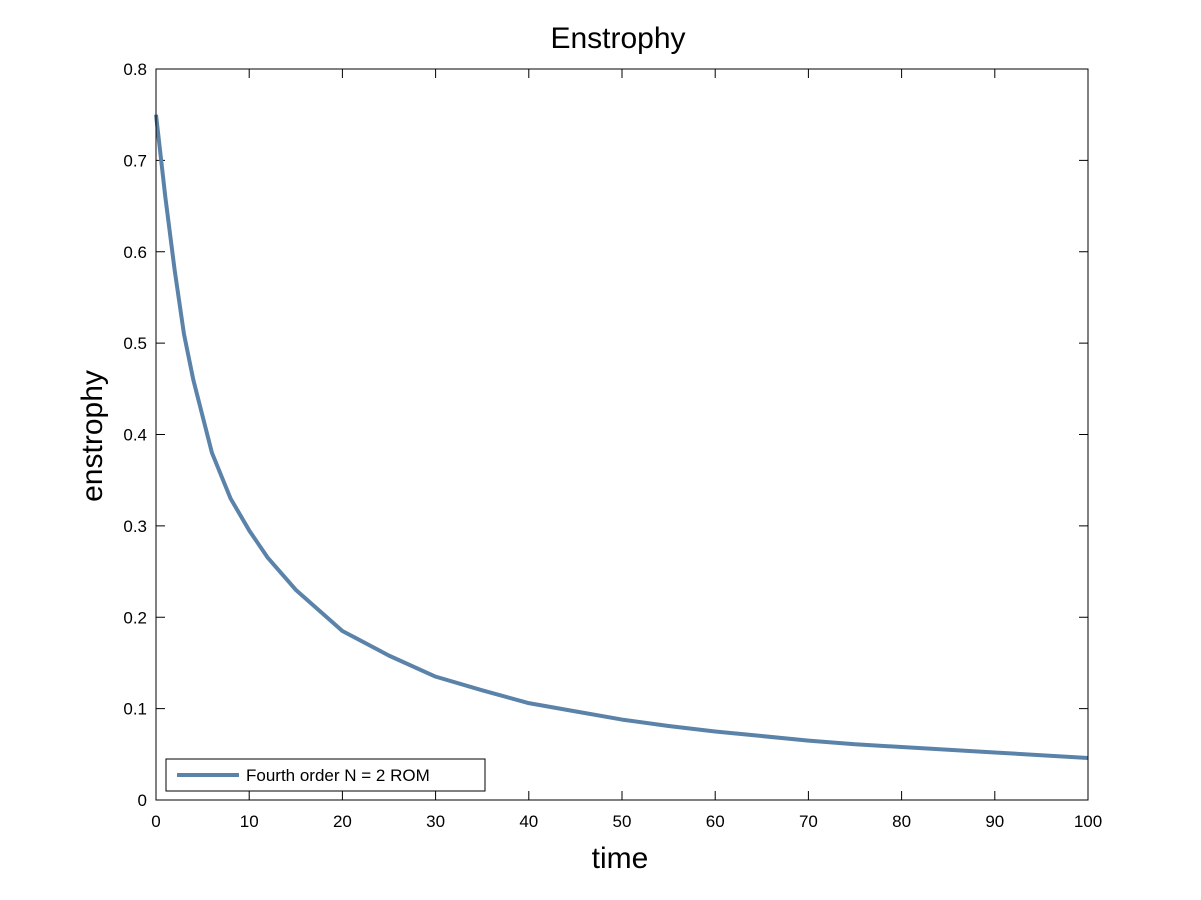  What do you see at coordinates (620, 858) in the screenshot?
I see `x-axis-label: time` at bounding box center [620, 858].